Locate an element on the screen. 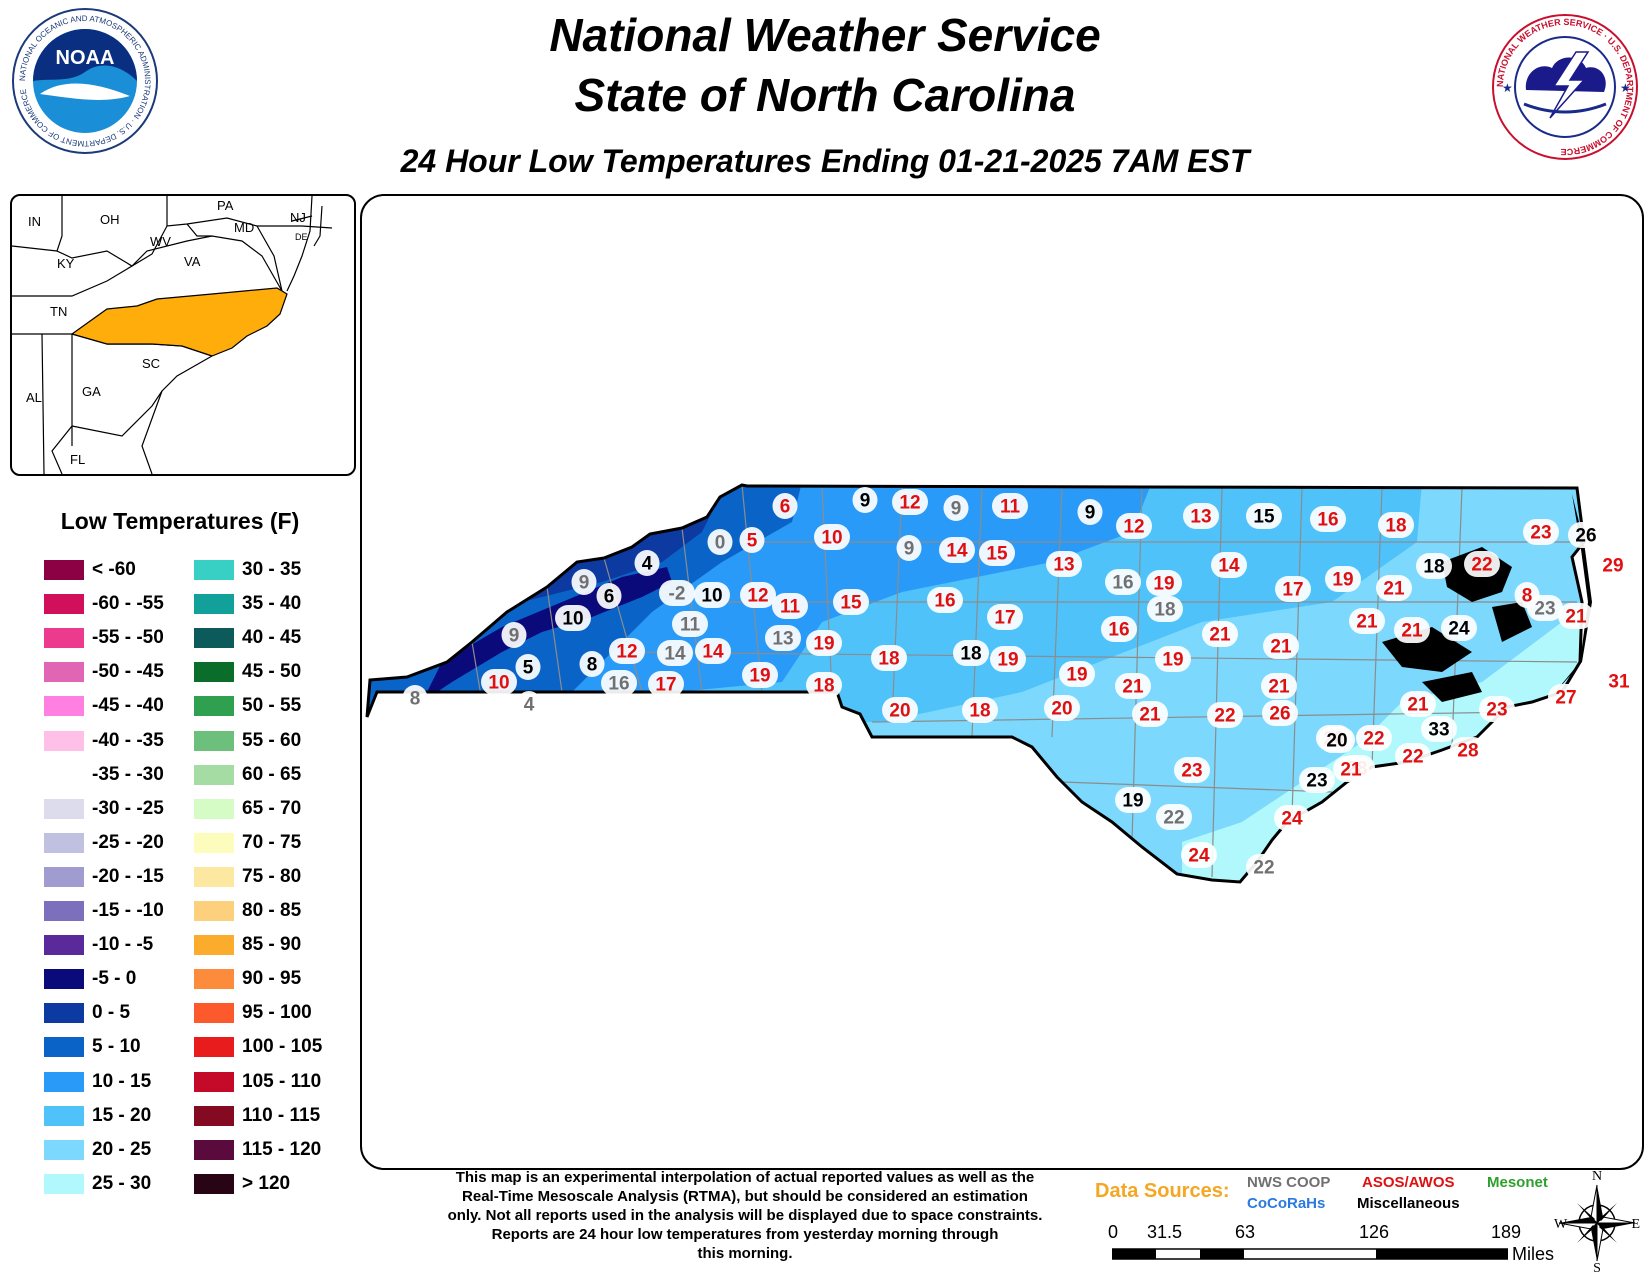  inset-label-sc: SC is located at coordinates (151, 363).